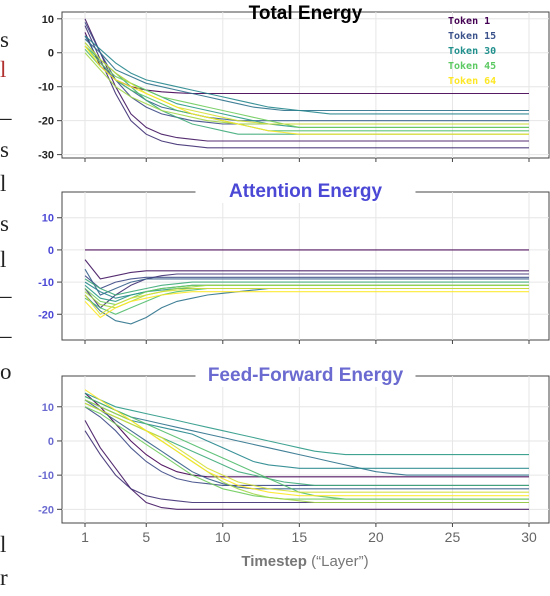  I want to click on x-tick-label: 15, so click(300, 537).